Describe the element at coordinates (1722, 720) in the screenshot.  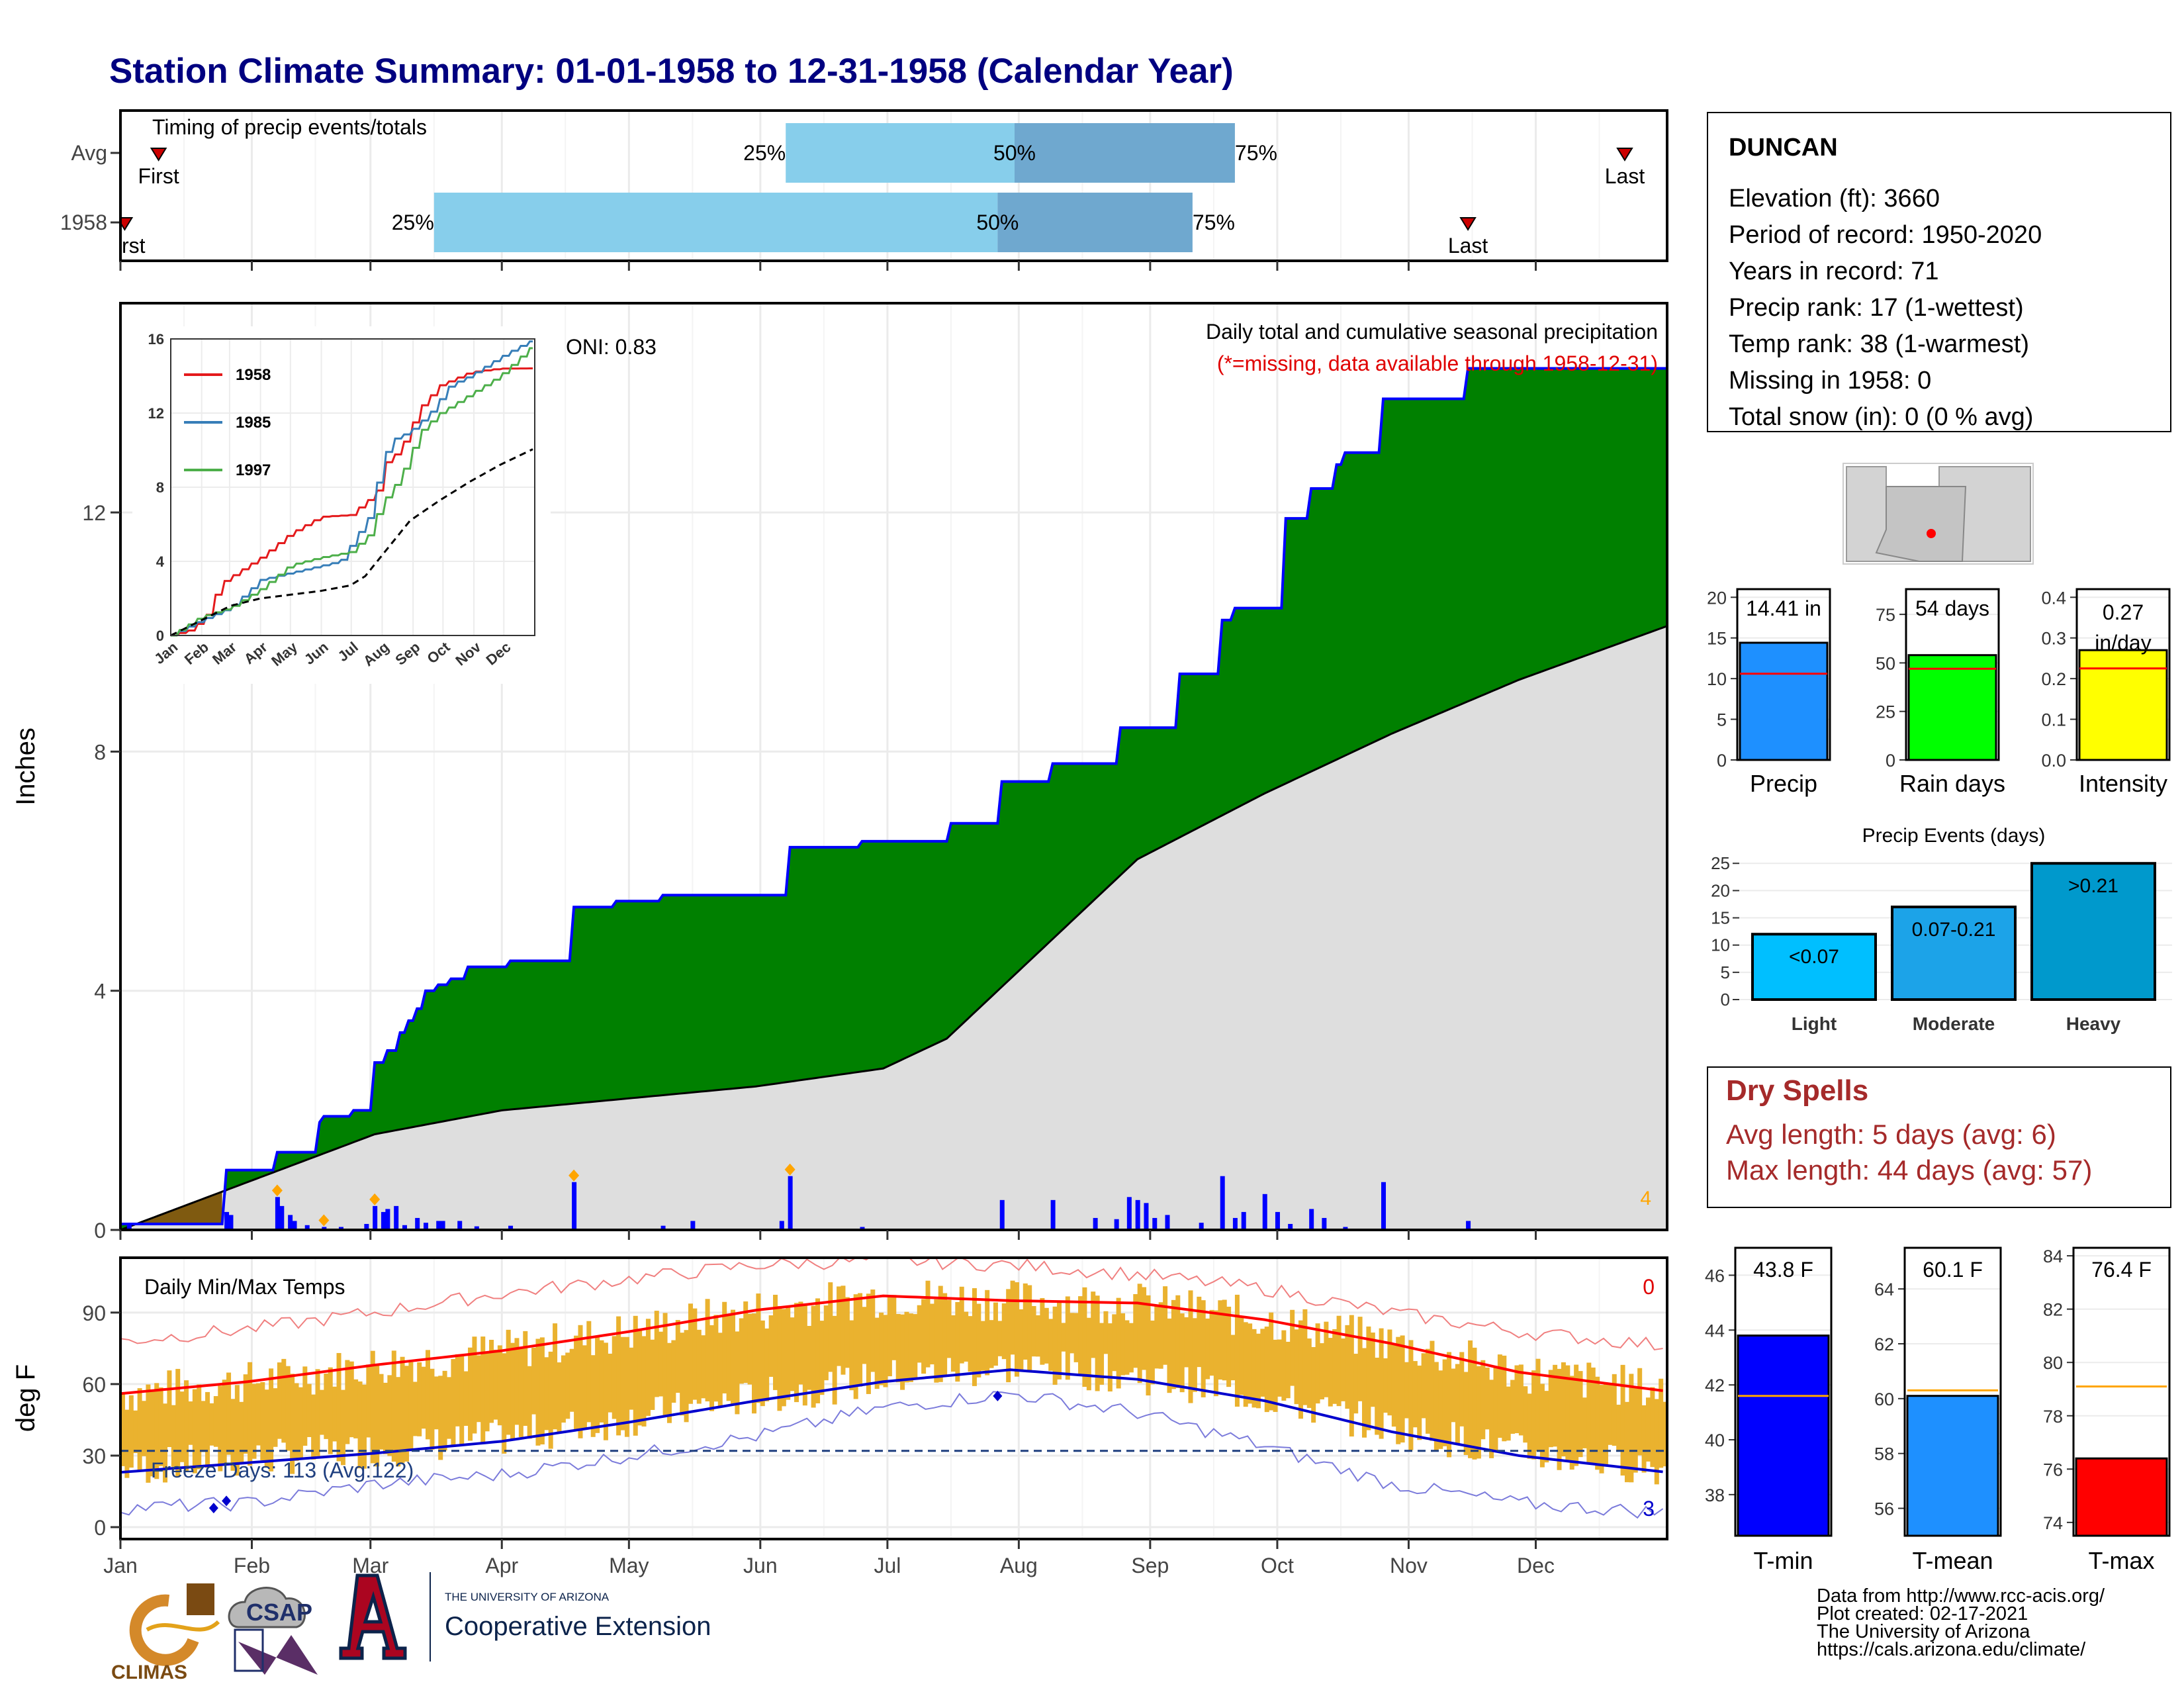
I see `summary-tick-label: 5` at that location.